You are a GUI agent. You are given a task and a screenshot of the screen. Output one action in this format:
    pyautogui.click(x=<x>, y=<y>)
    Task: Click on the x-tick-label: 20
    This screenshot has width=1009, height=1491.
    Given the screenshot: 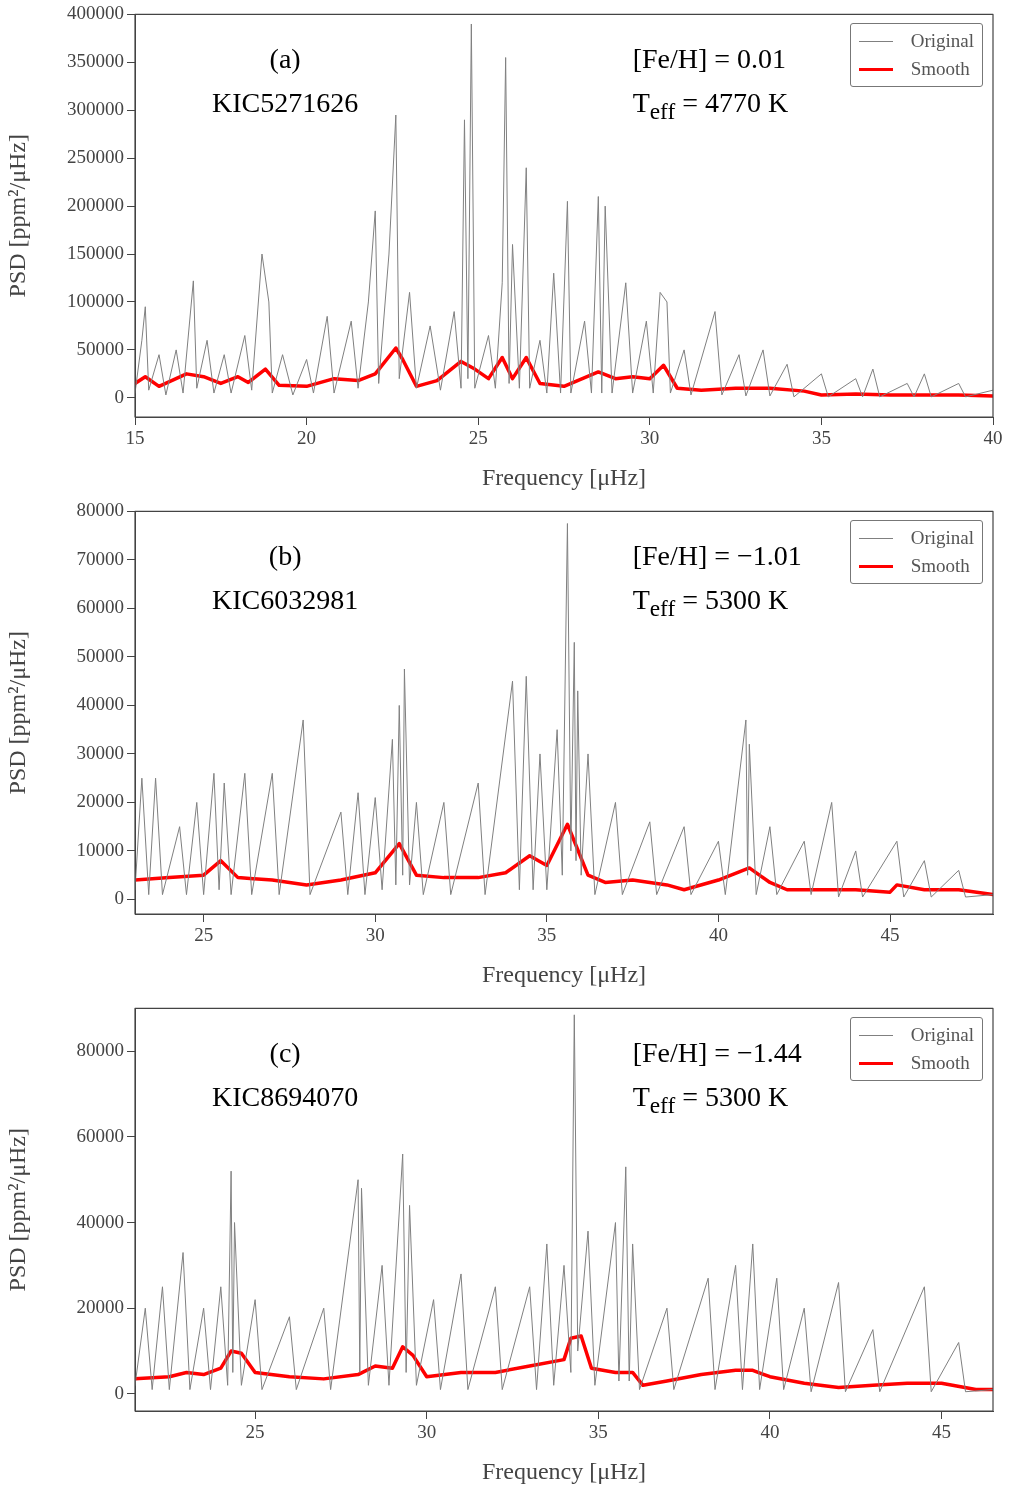 What is the action you would take?
    pyautogui.click(x=307, y=438)
    